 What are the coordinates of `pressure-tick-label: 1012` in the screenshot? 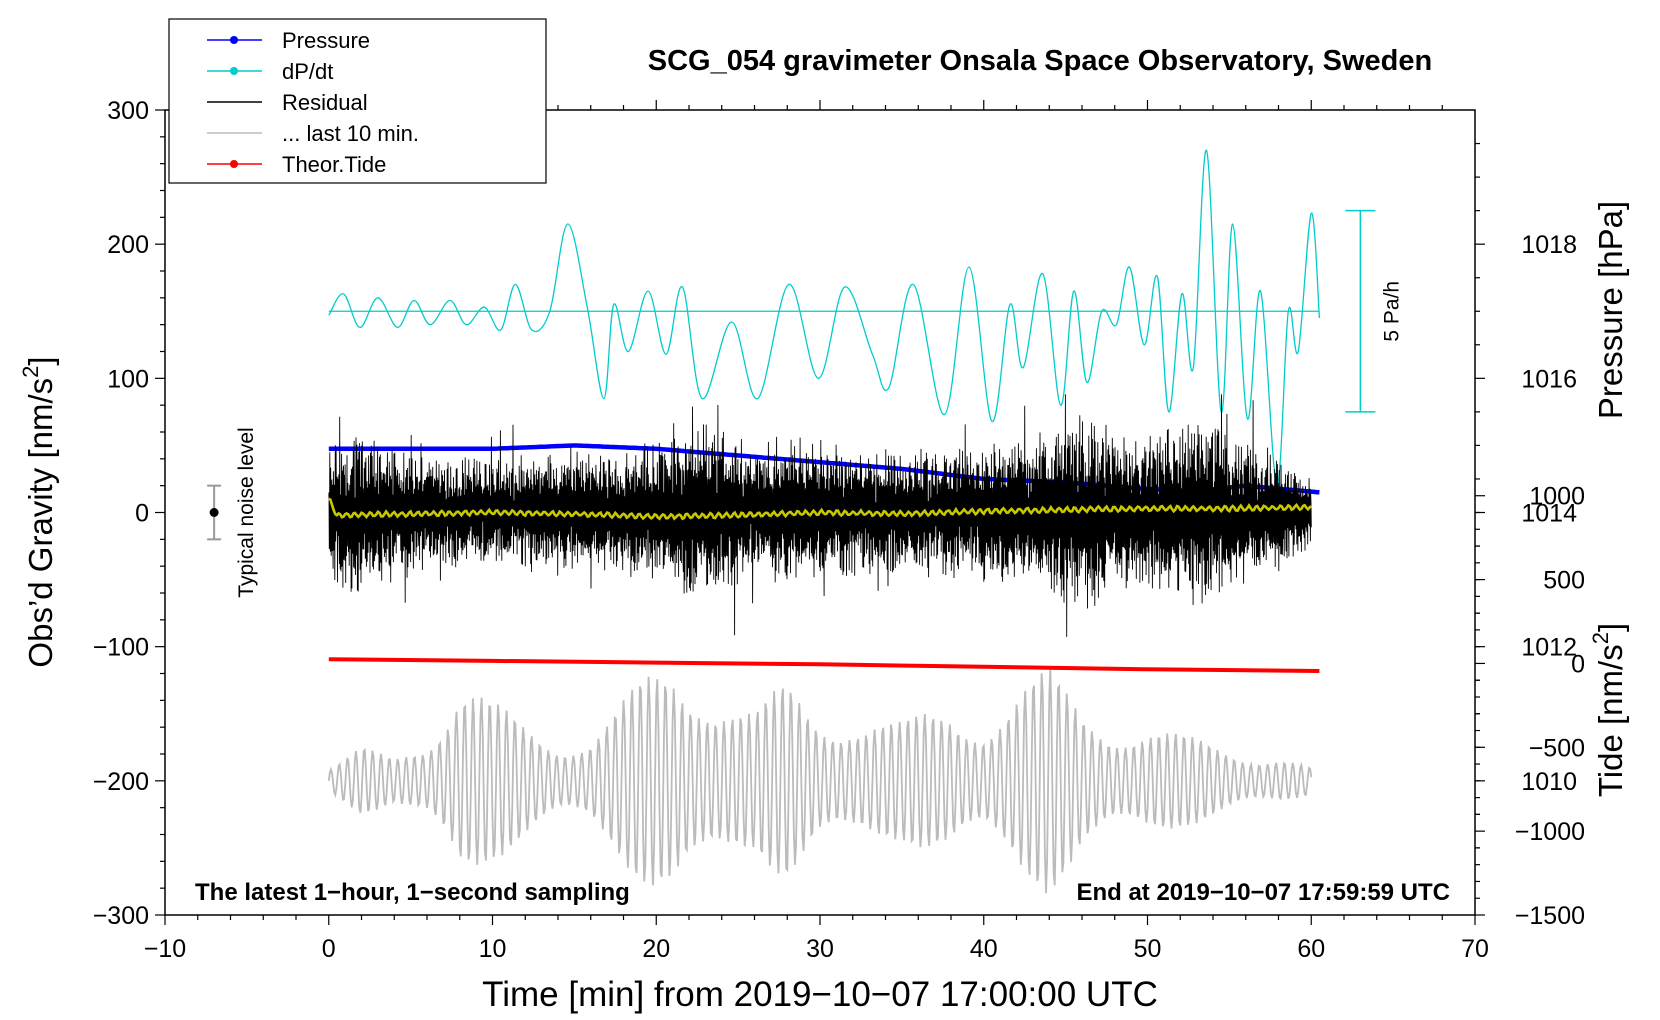 It's located at (1549, 648).